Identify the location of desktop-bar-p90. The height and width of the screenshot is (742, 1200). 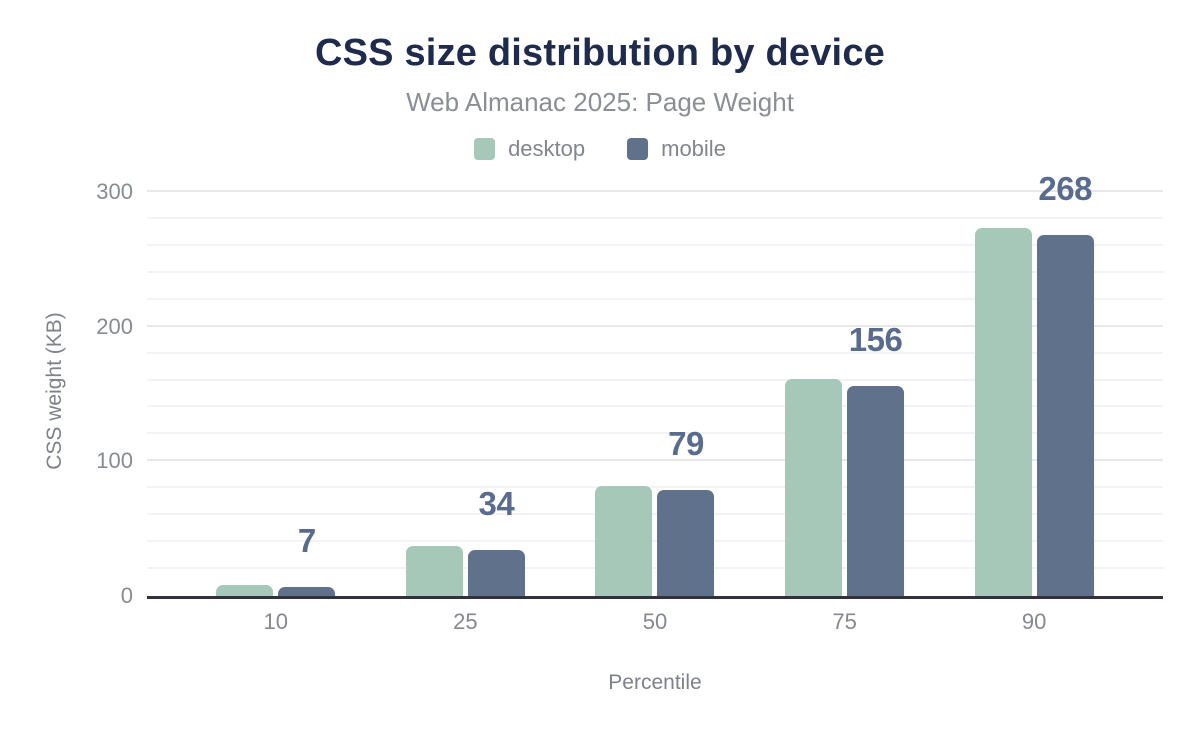
(1003, 412).